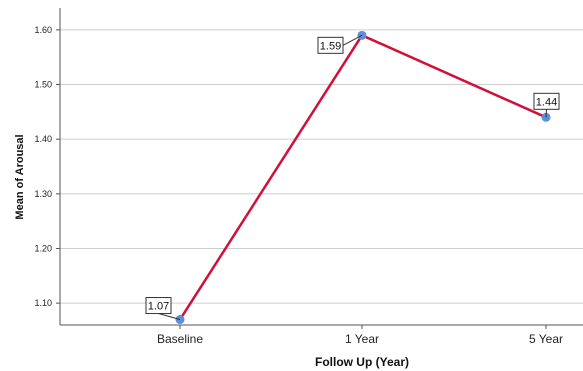 The width and height of the screenshot is (583, 371). I want to click on x-axis-title: Follow Up (Year), so click(362, 362).